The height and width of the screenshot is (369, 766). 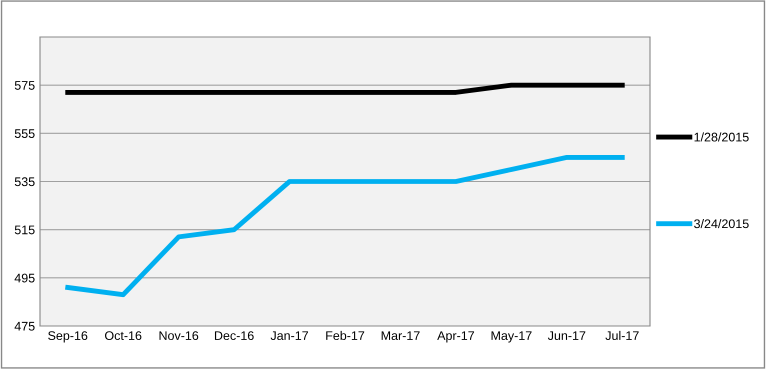 What do you see at coordinates (234, 335) in the screenshot?
I see `x-tick-label: Dec-16` at bounding box center [234, 335].